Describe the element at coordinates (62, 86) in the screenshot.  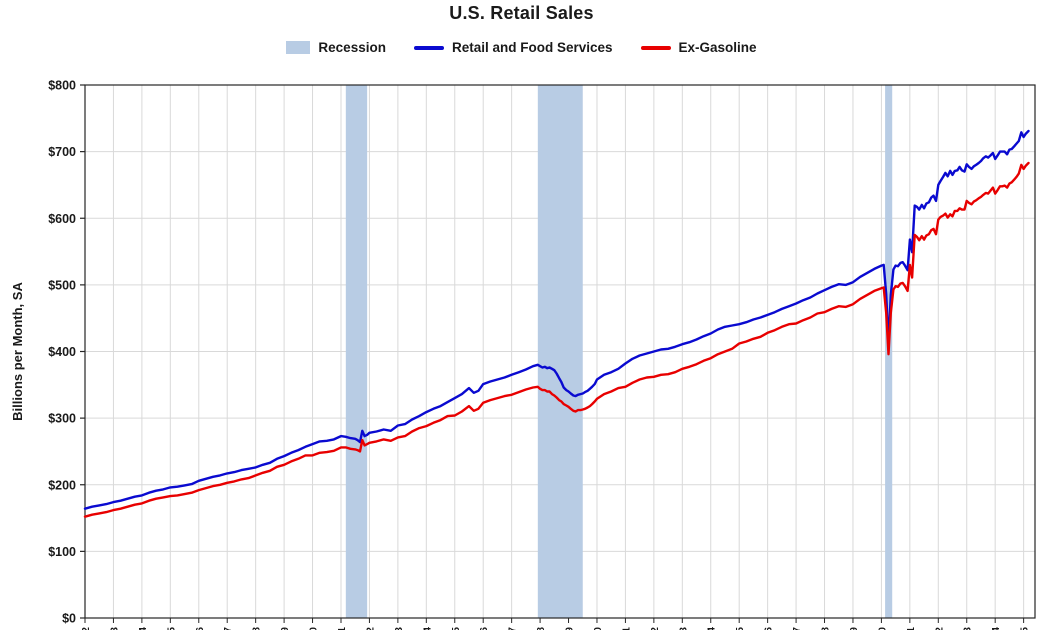
I see `y-tick-label: $800` at that location.